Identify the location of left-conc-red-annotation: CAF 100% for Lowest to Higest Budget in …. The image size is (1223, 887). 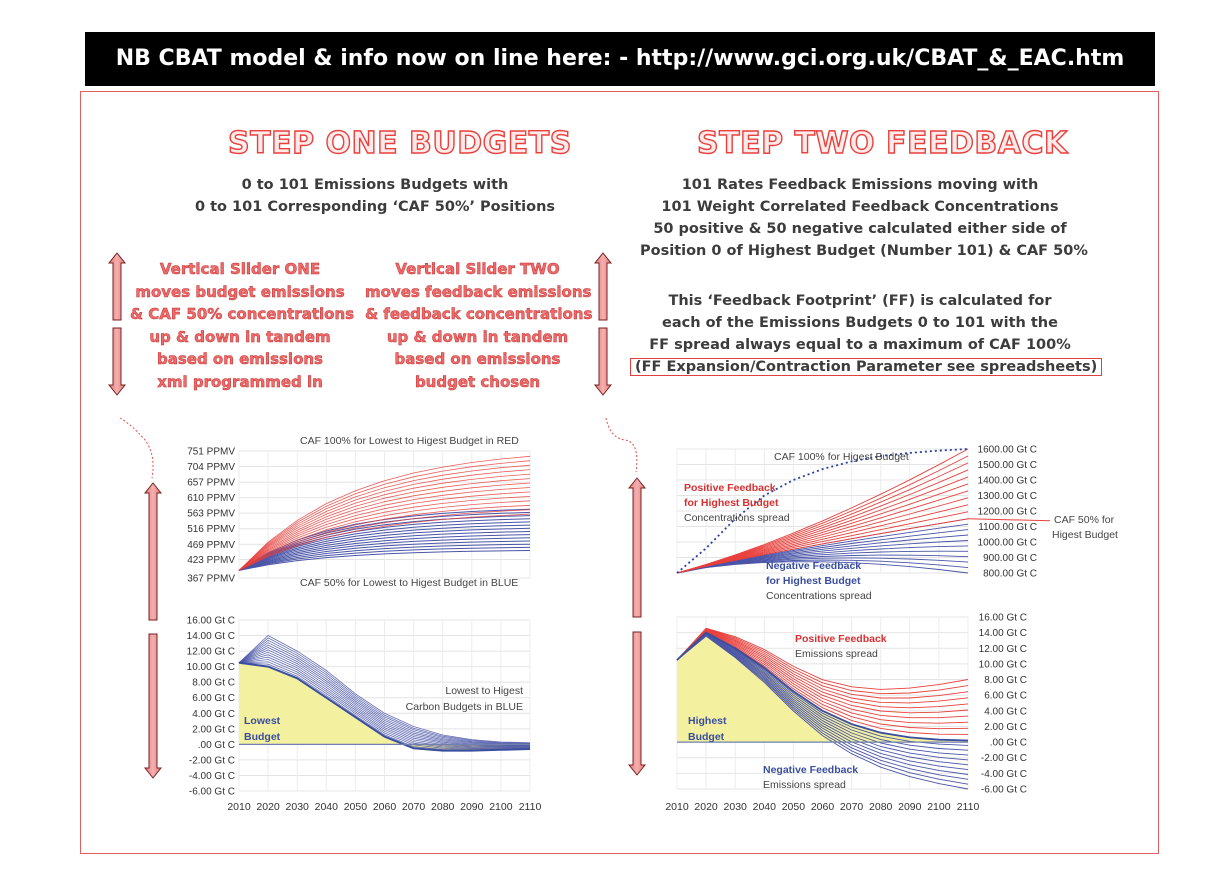
(409, 441).